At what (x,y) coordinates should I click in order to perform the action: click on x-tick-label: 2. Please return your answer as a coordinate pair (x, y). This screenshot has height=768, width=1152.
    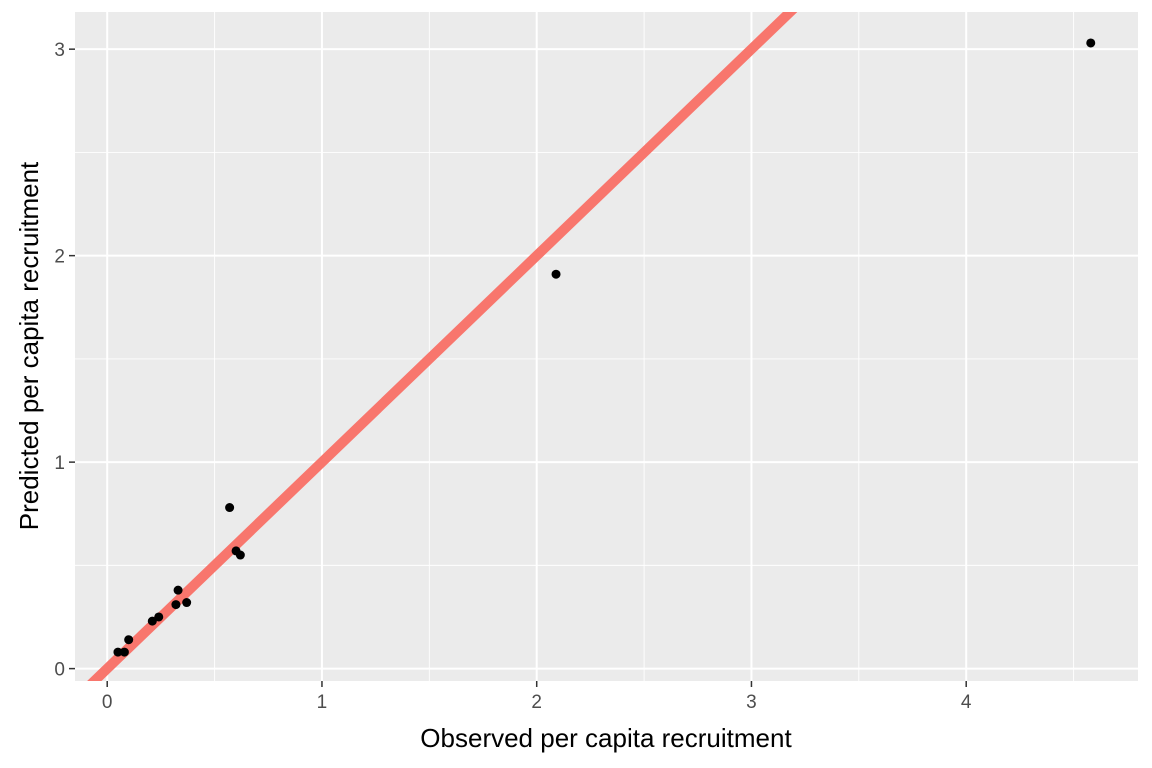
    Looking at the image, I should click on (536, 702).